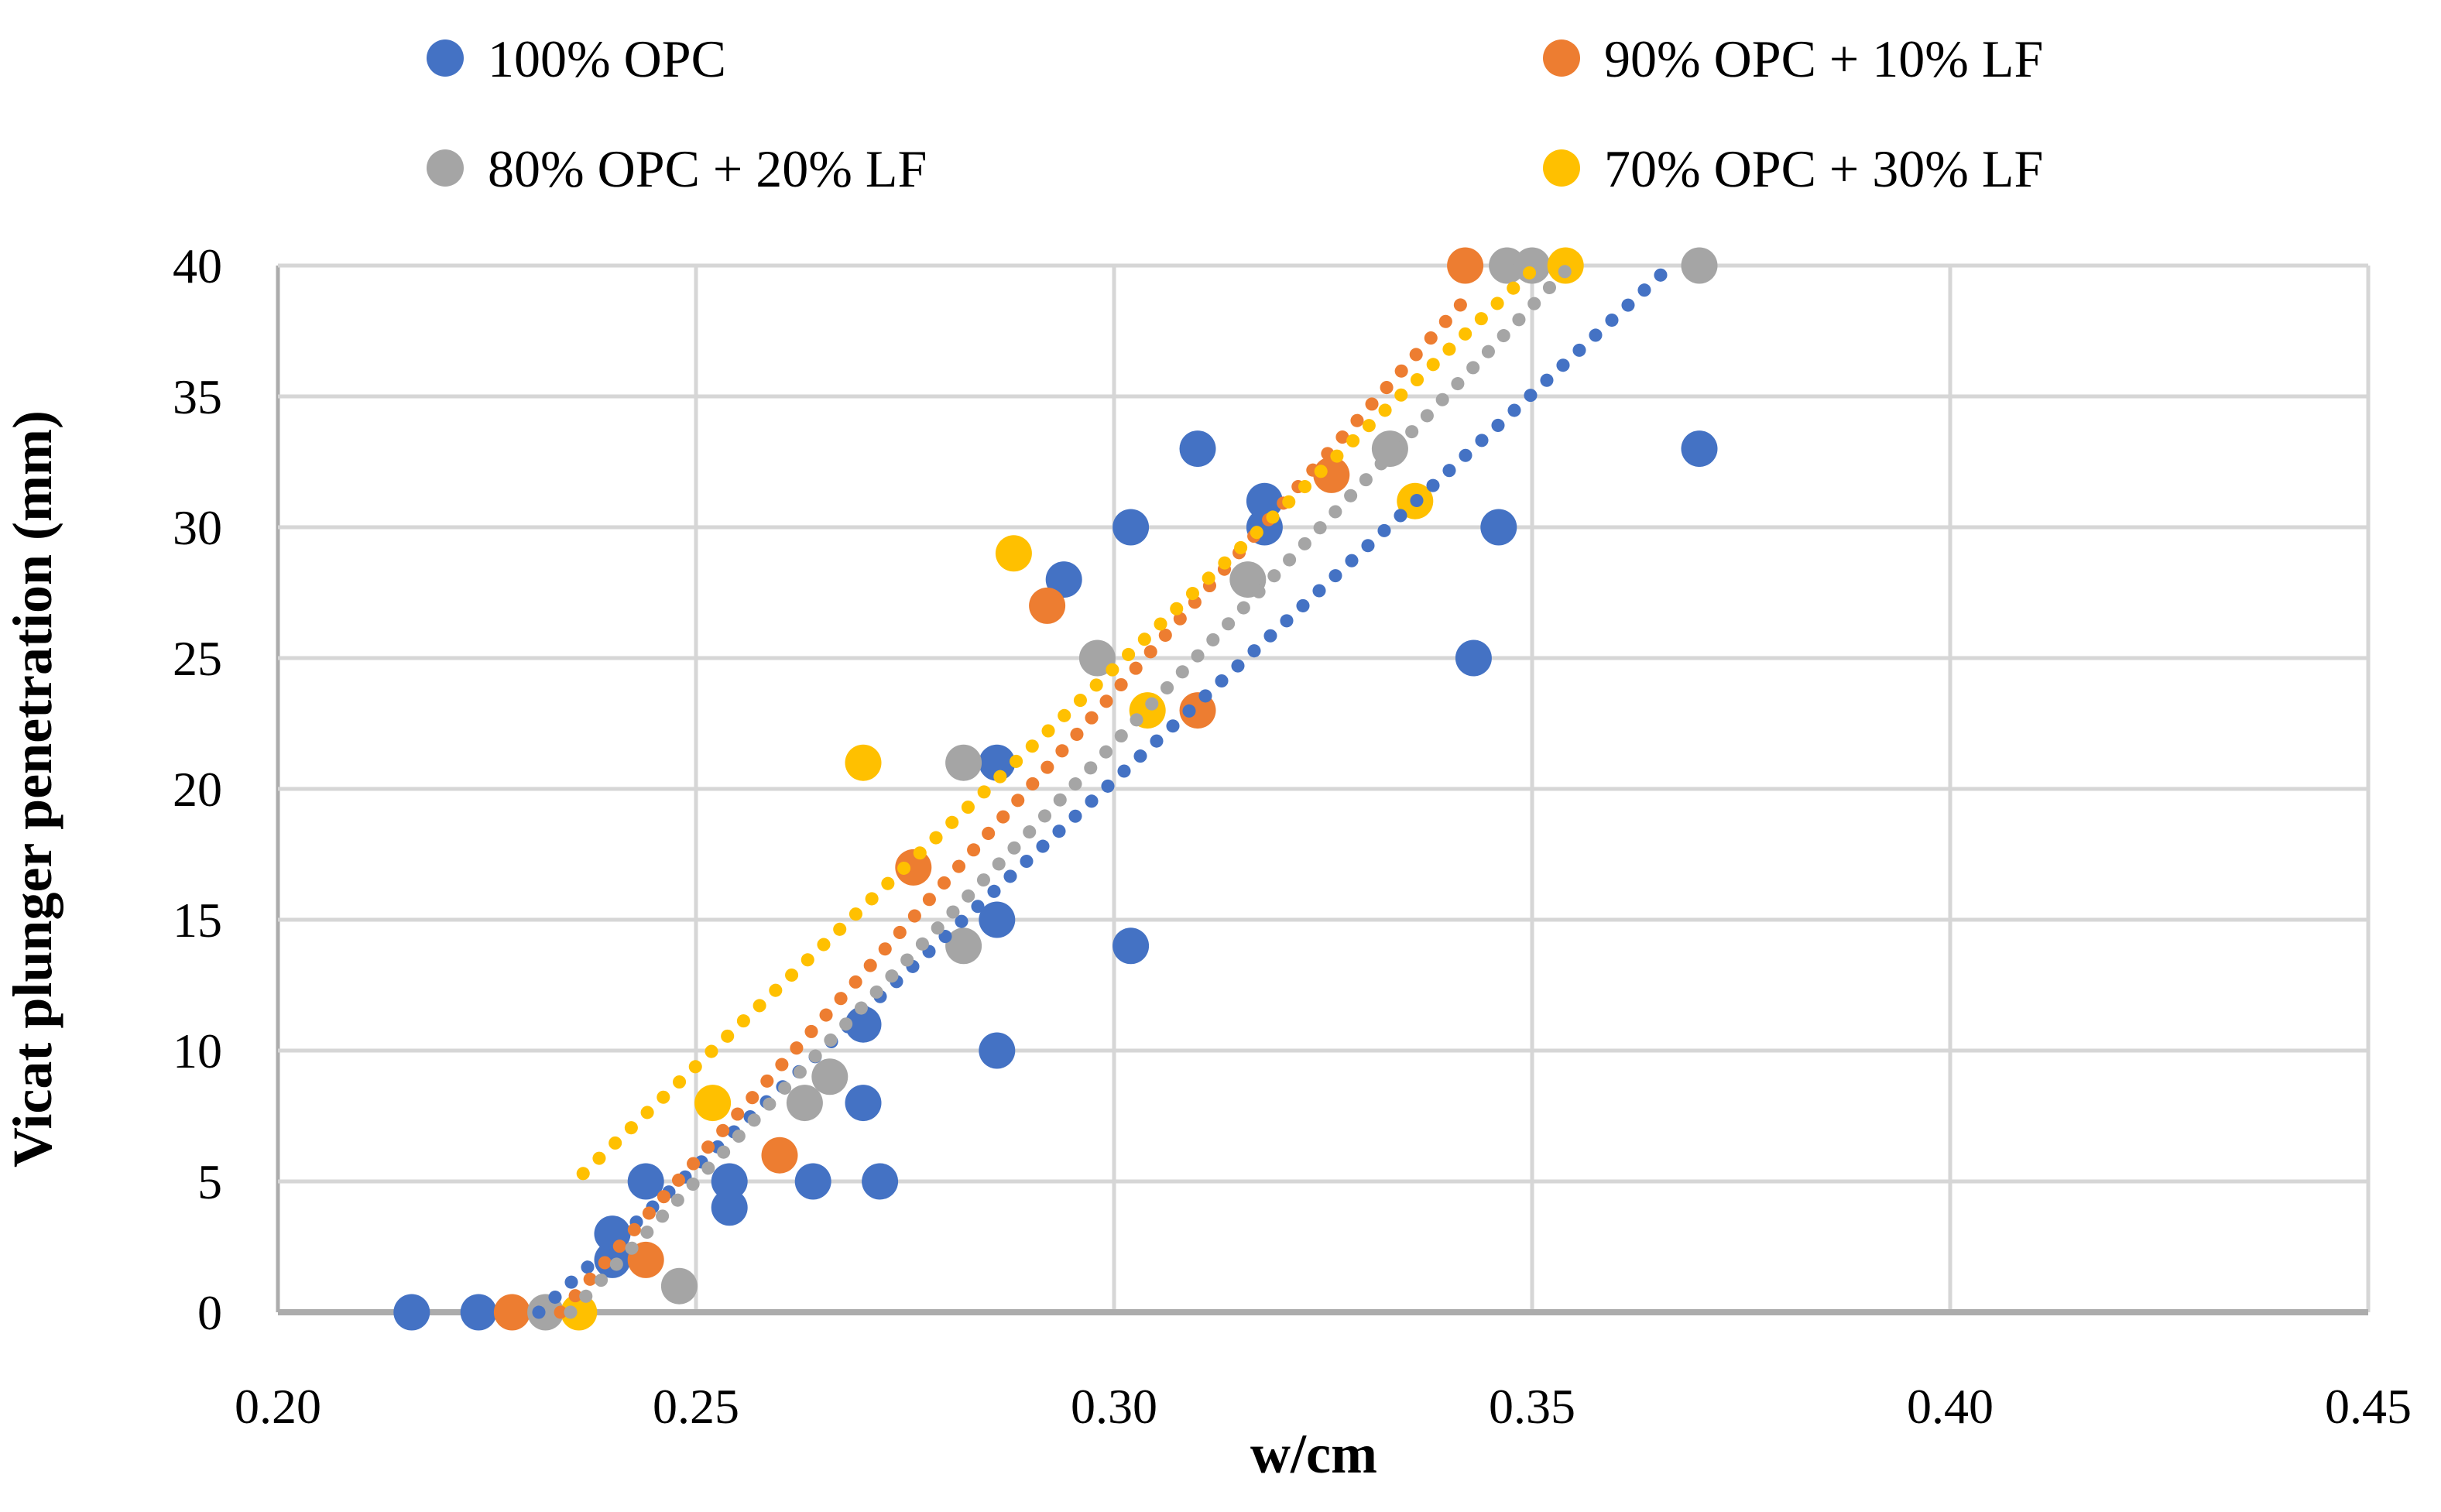 The height and width of the screenshot is (1512, 2441). I want to click on x-axis-title: w/cm, so click(1313, 1454).